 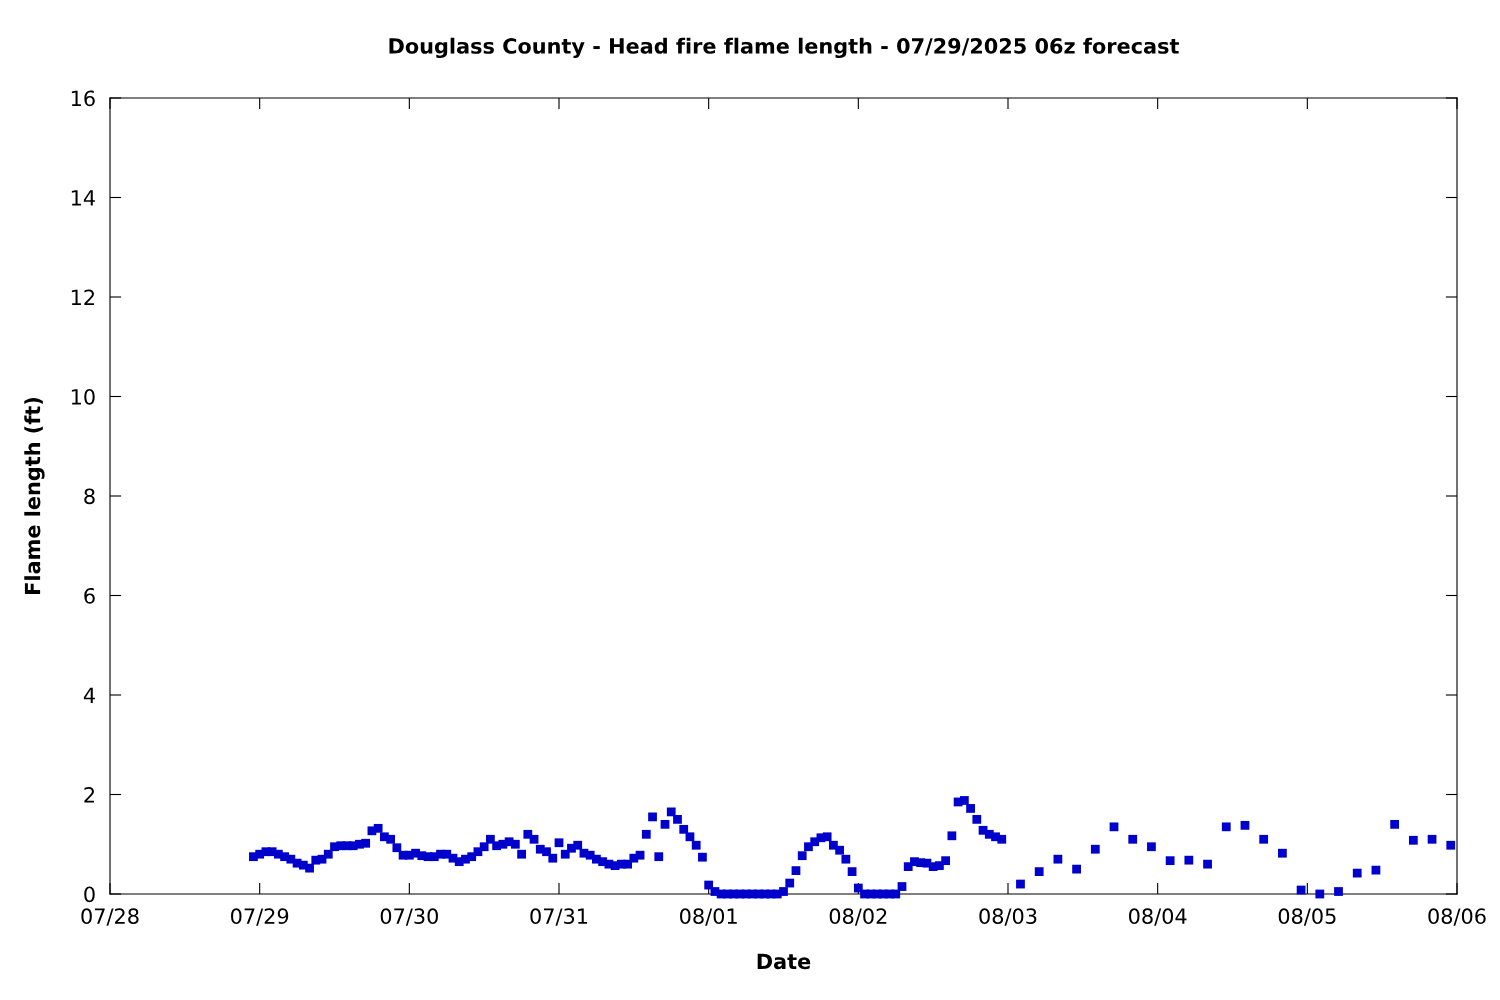 I want to click on y-tick-label: 2, so click(x=89, y=794).